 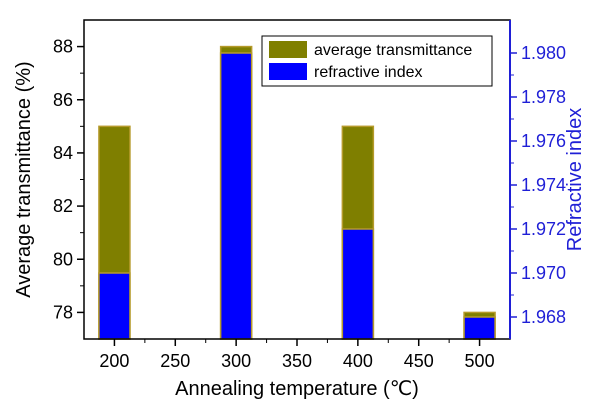 What do you see at coordinates (480, 361) in the screenshot?
I see `x-tick-label: 500` at bounding box center [480, 361].